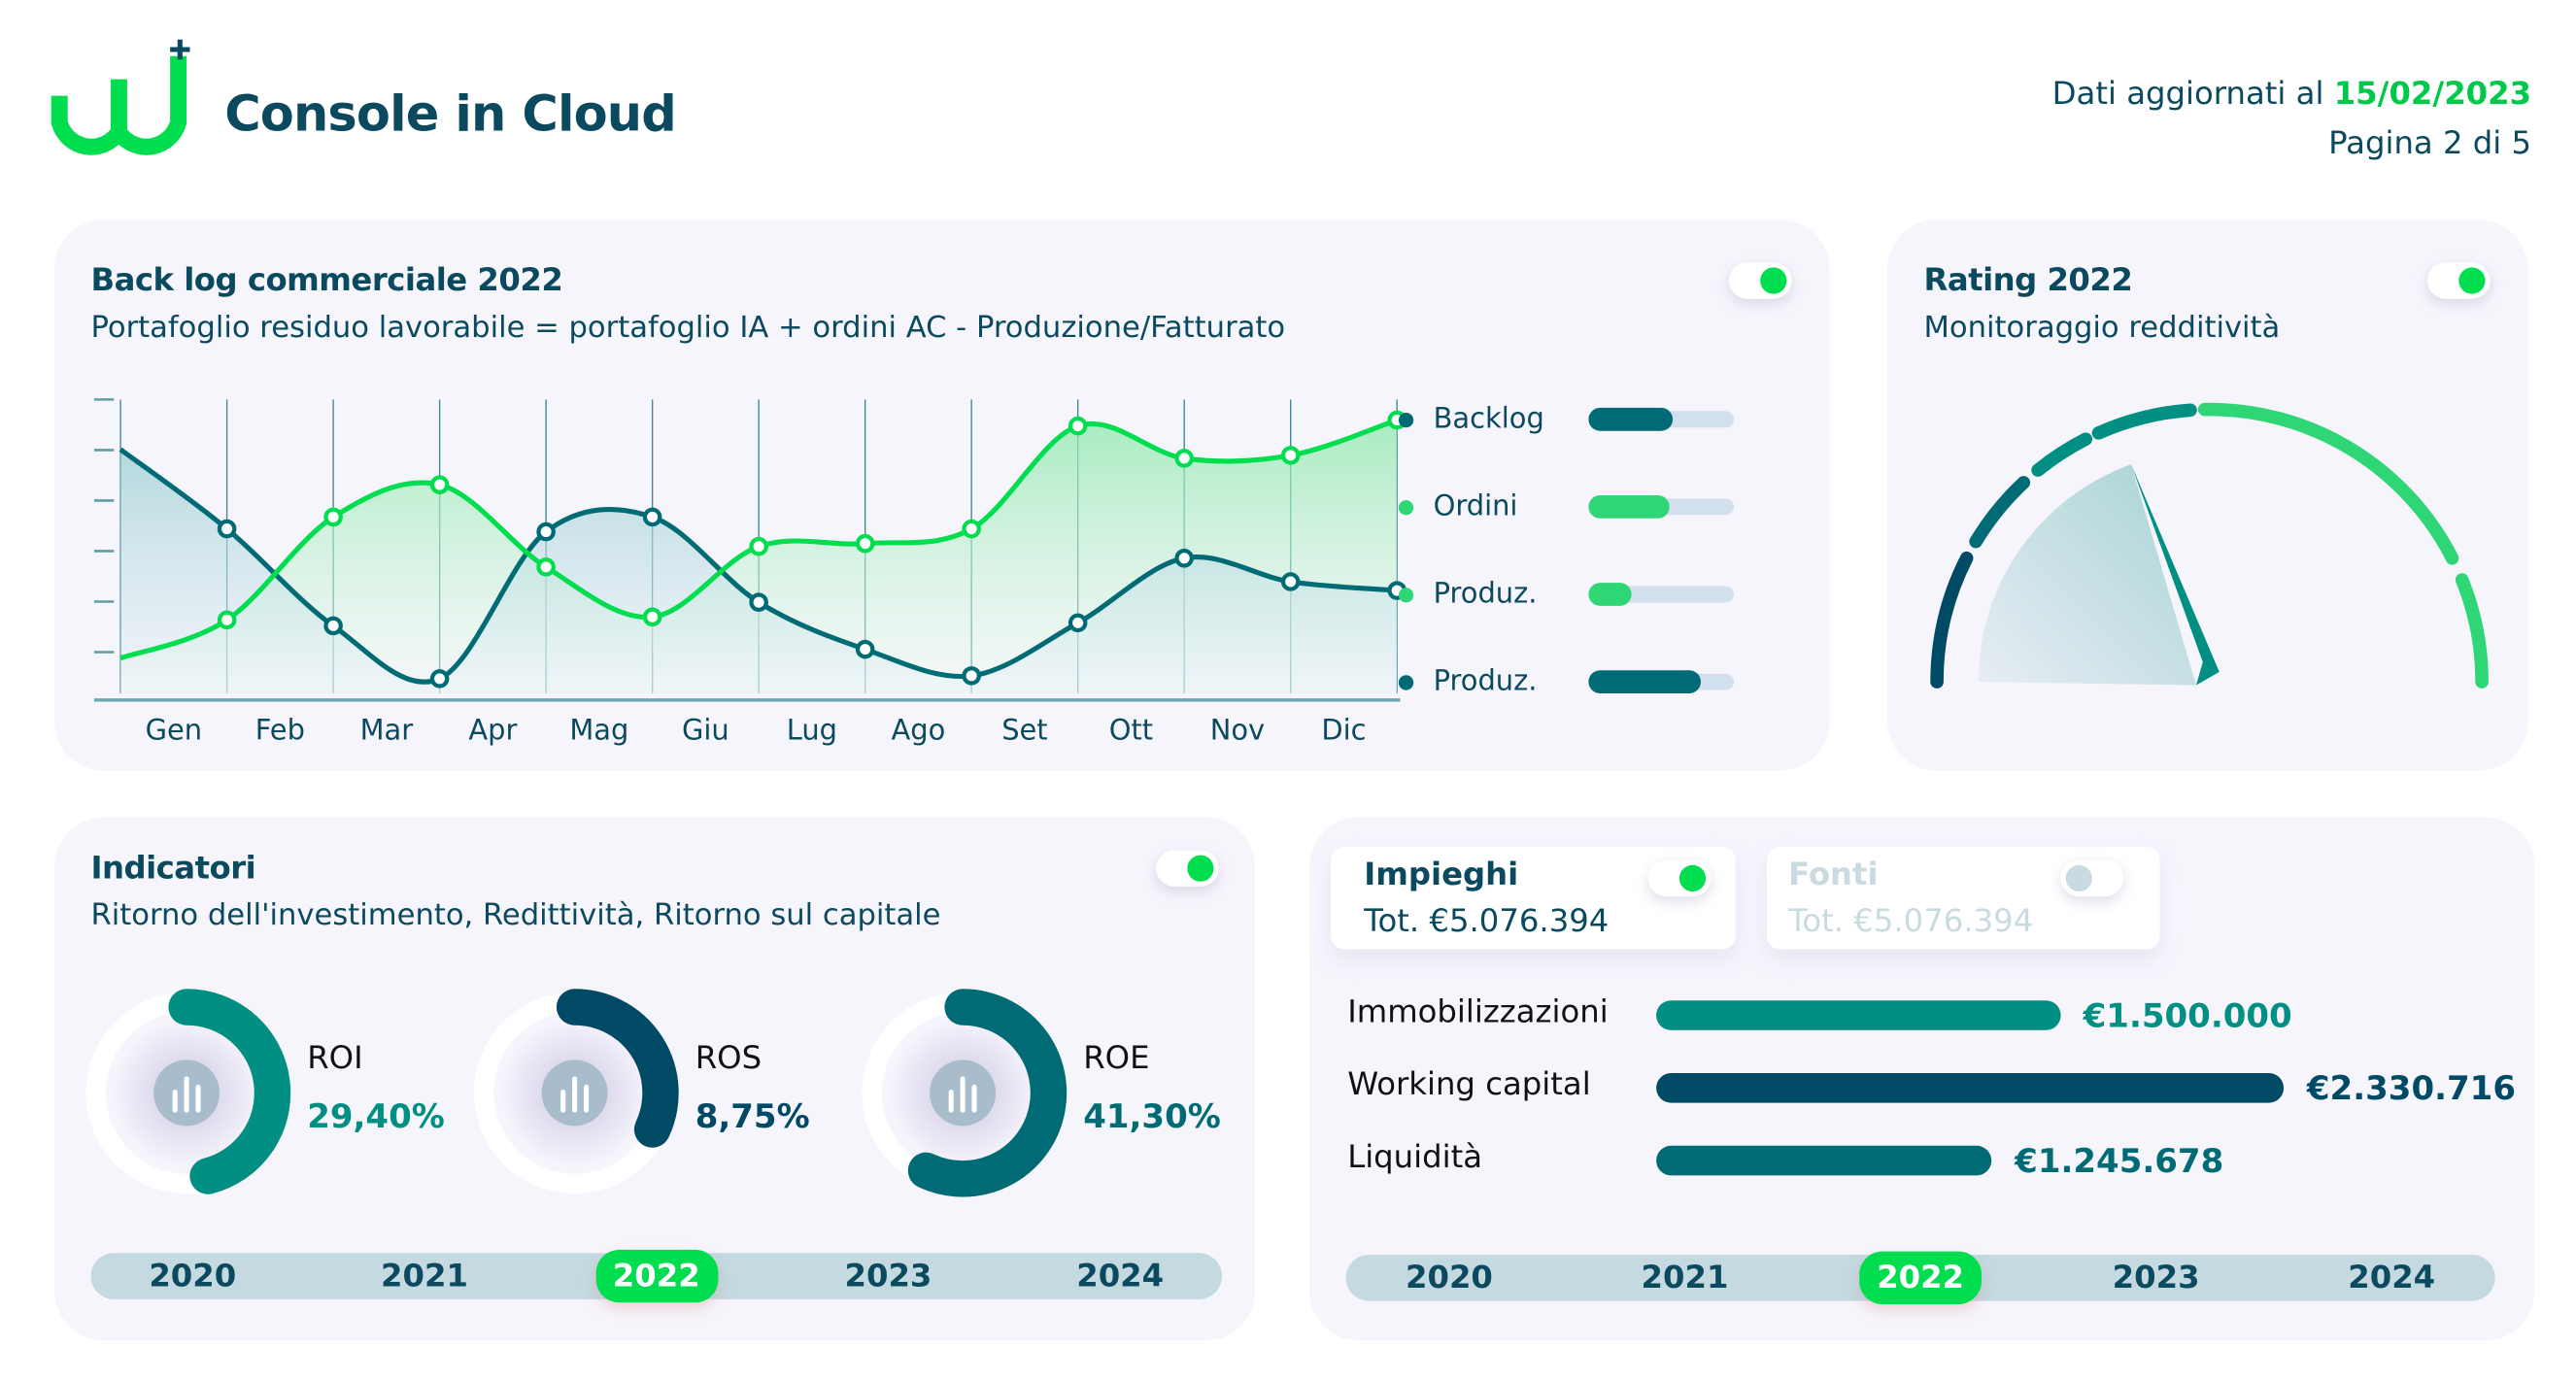 This screenshot has height=1379, width=2576. What do you see at coordinates (1566, 419) in the screenshot?
I see `legend-item: Backlog` at bounding box center [1566, 419].